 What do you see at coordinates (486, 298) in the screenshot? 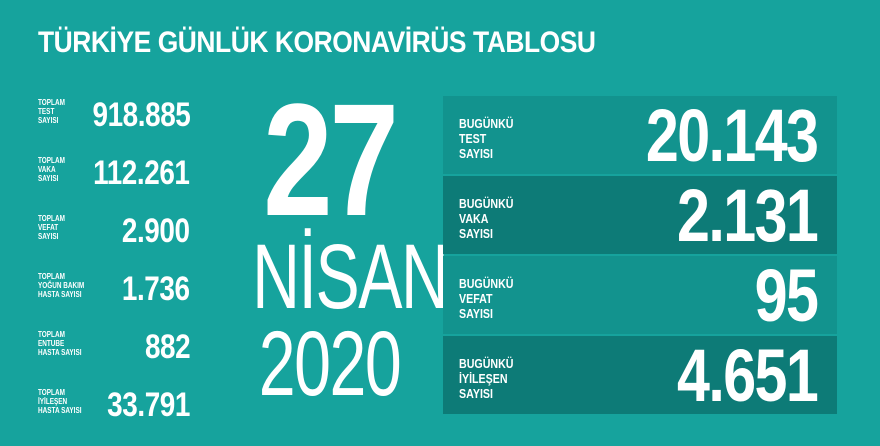
I see `label: BUGÜNKÜ VEFAT SAYISI` at bounding box center [486, 298].